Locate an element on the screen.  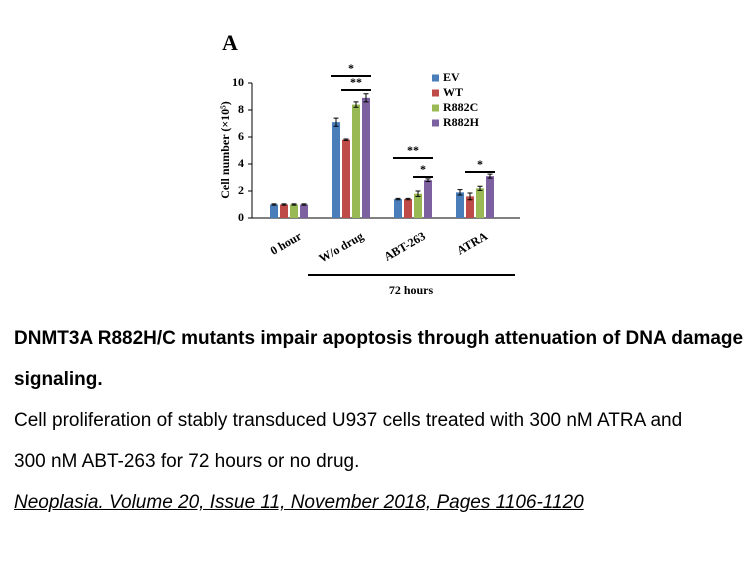
x-tick-label: W/o drug is located at coordinates (340, 247).